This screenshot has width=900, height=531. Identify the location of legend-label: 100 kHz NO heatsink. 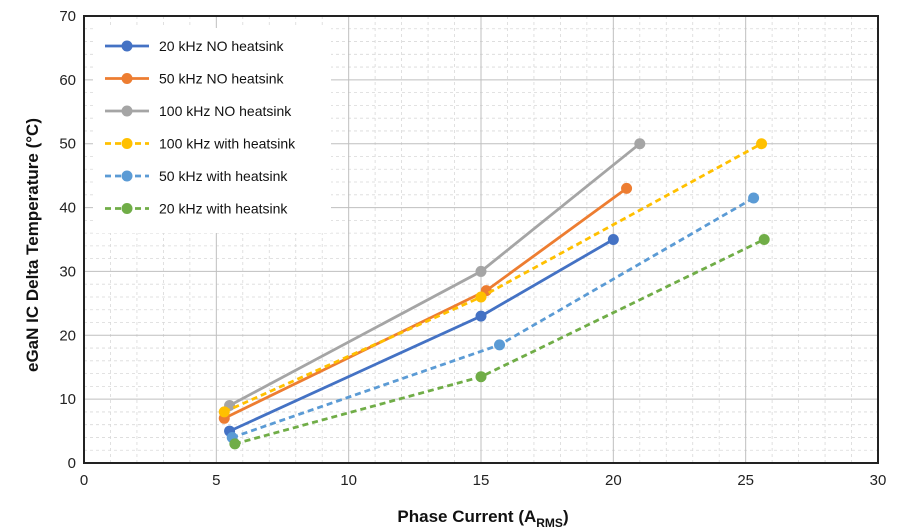
(225, 111).